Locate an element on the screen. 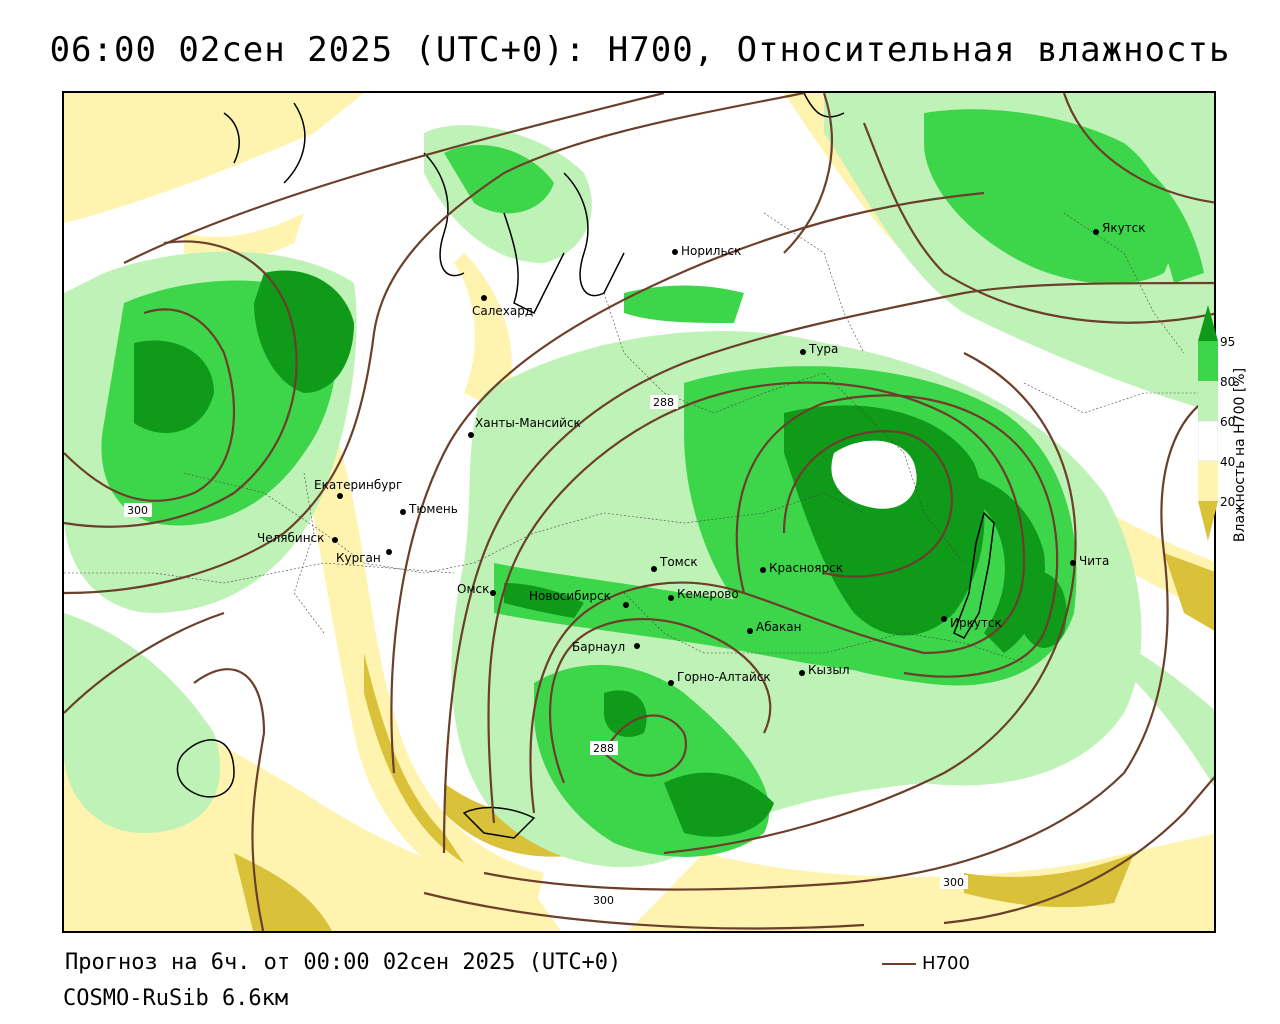 The width and height of the screenshot is (1280, 1024). city-tyumen: Тюмень is located at coordinates (433, 509).